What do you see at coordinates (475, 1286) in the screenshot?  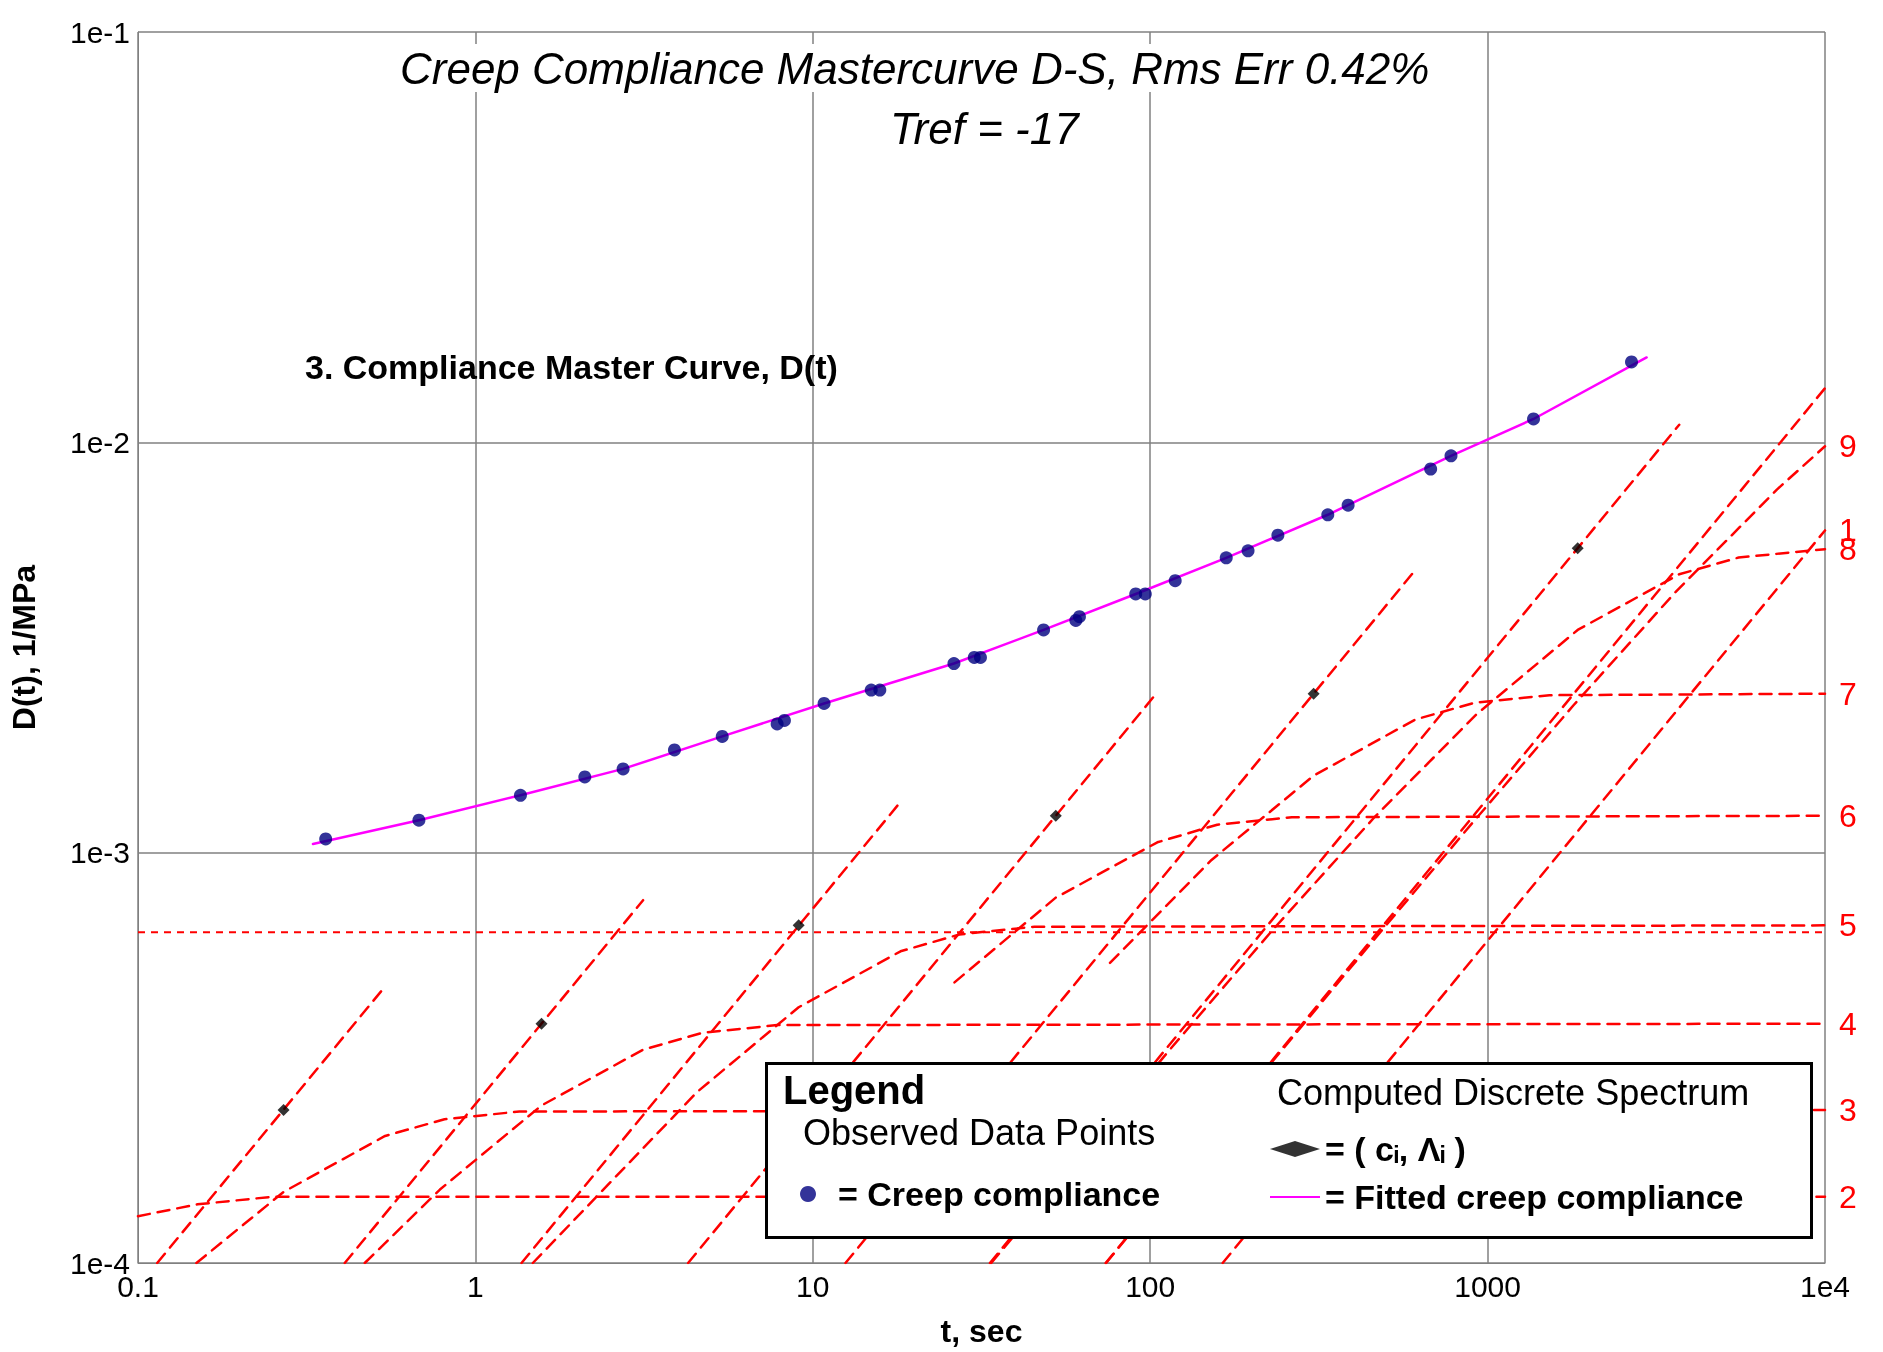 I see `x-tick-label: 1` at bounding box center [475, 1286].